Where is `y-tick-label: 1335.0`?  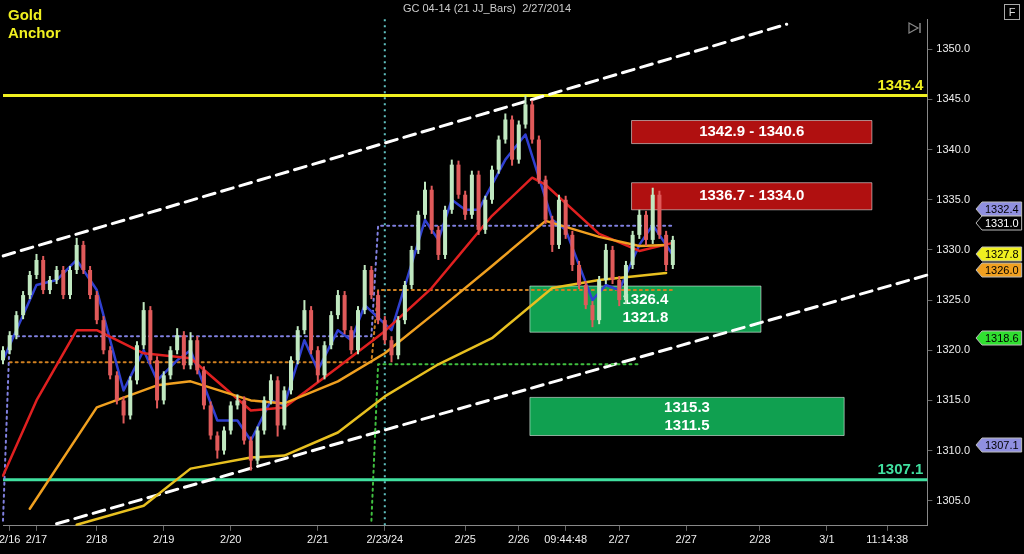 y-tick-label: 1335.0 is located at coordinates (953, 198).